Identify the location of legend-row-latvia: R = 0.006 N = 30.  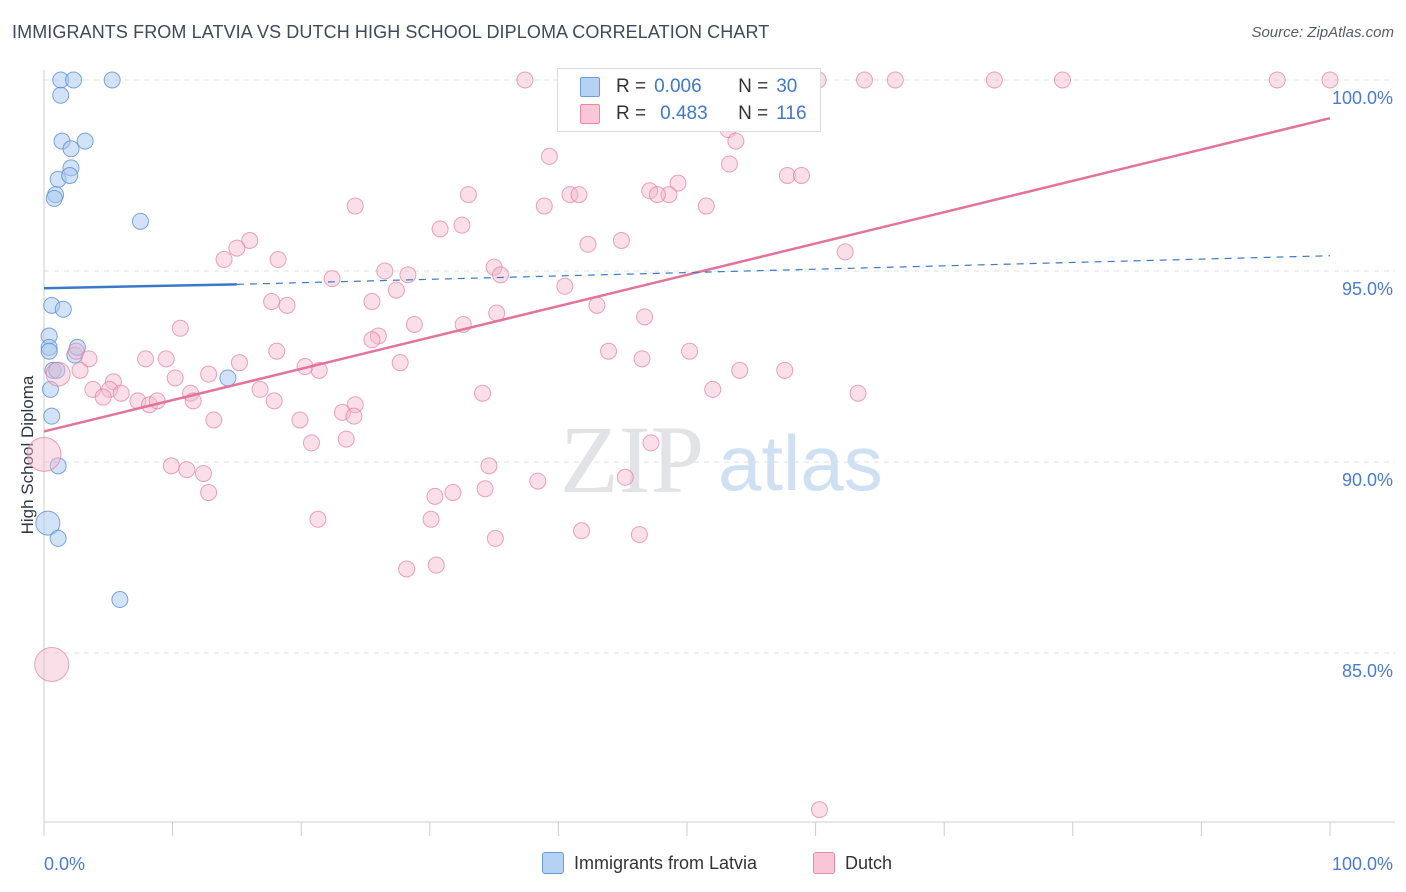
(688, 87).